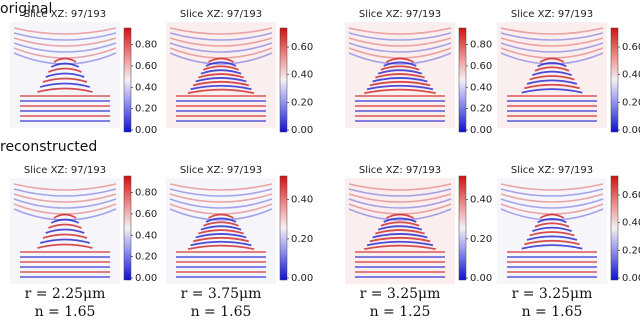  What do you see at coordinates (65, 294) in the screenshot?
I see `caption-r: r = 2.25μm` at bounding box center [65, 294].